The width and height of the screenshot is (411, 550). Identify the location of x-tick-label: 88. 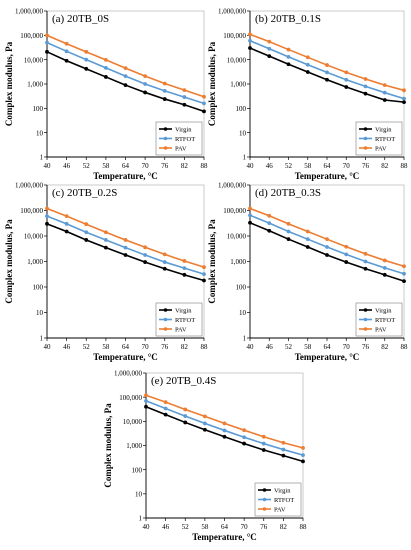
(405, 166).